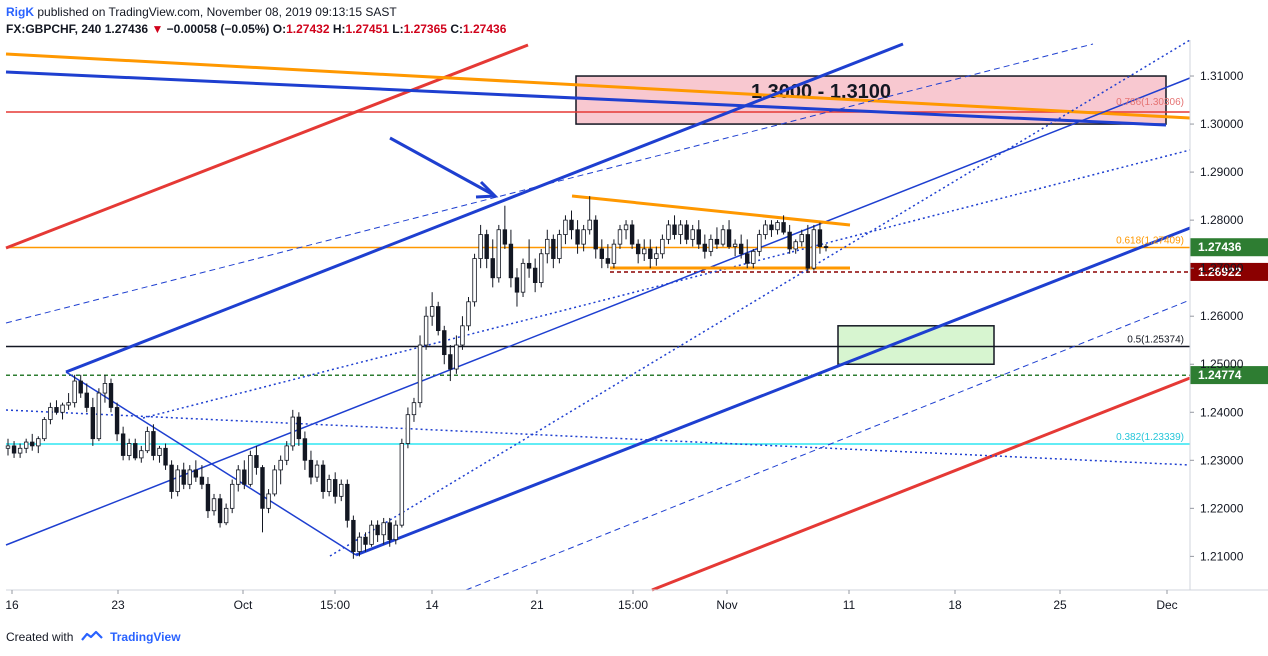 Image resolution: width=1268 pixels, height=656 pixels. I want to click on y-tick-label: 1.23000, so click(1222, 460).